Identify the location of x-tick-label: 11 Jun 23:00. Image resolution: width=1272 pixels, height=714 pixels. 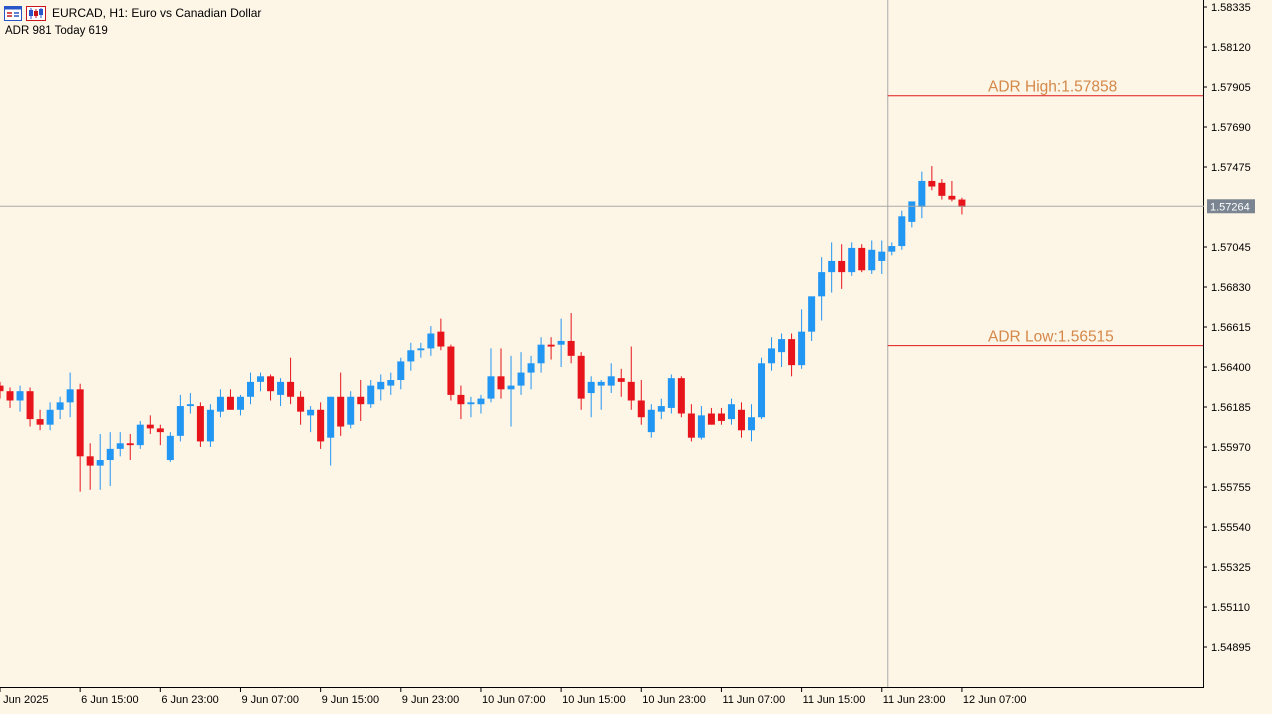
(914, 700).